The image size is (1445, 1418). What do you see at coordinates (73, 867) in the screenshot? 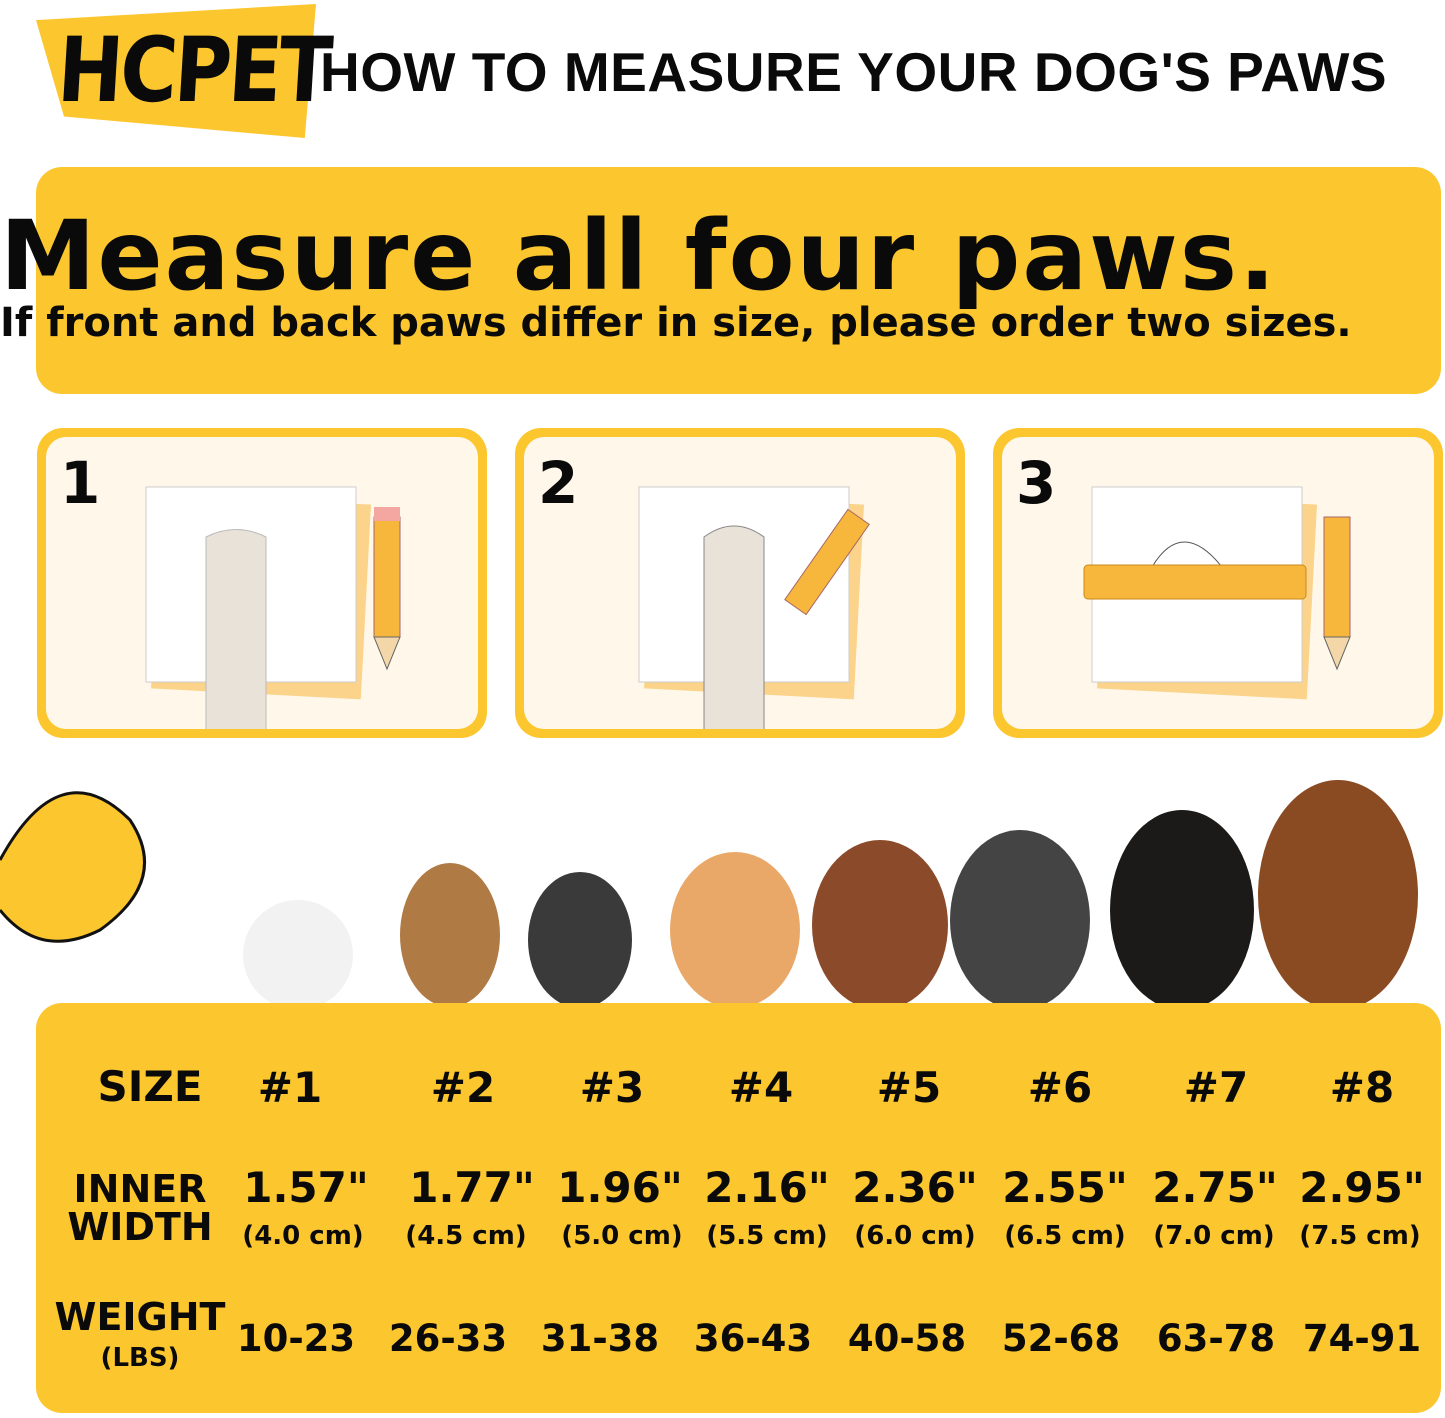
I see `decorative-swoosh-icon` at bounding box center [73, 867].